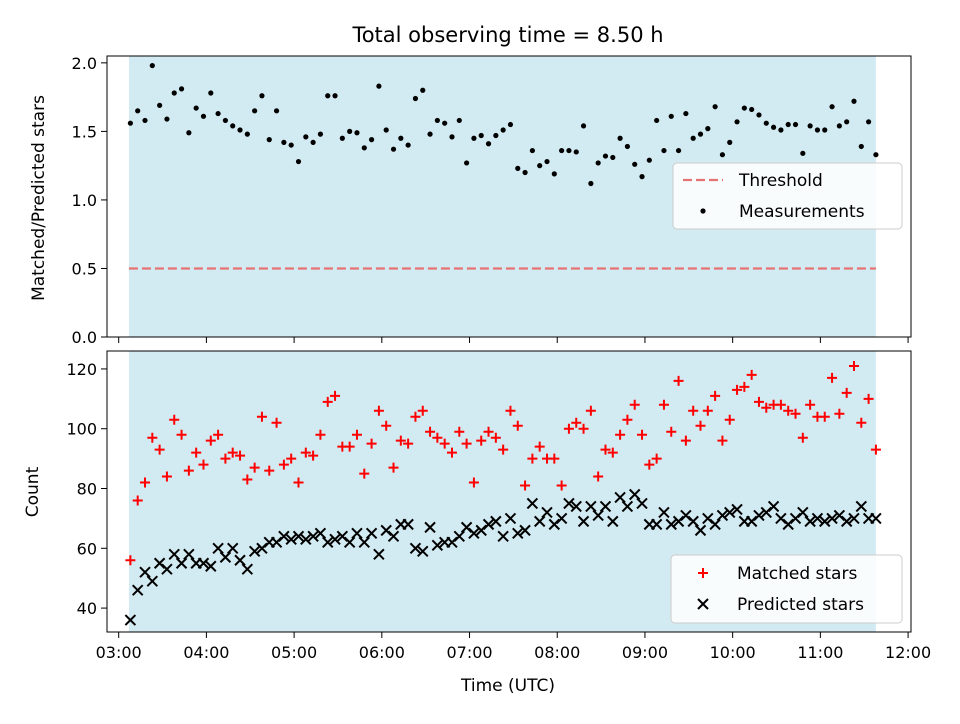 The height and width of the screenshot is (724, 960). Describe the element at coordinates (507, 35) in the screenshot. I see `chart-title: Total observing time = 8.50 h` at that location.